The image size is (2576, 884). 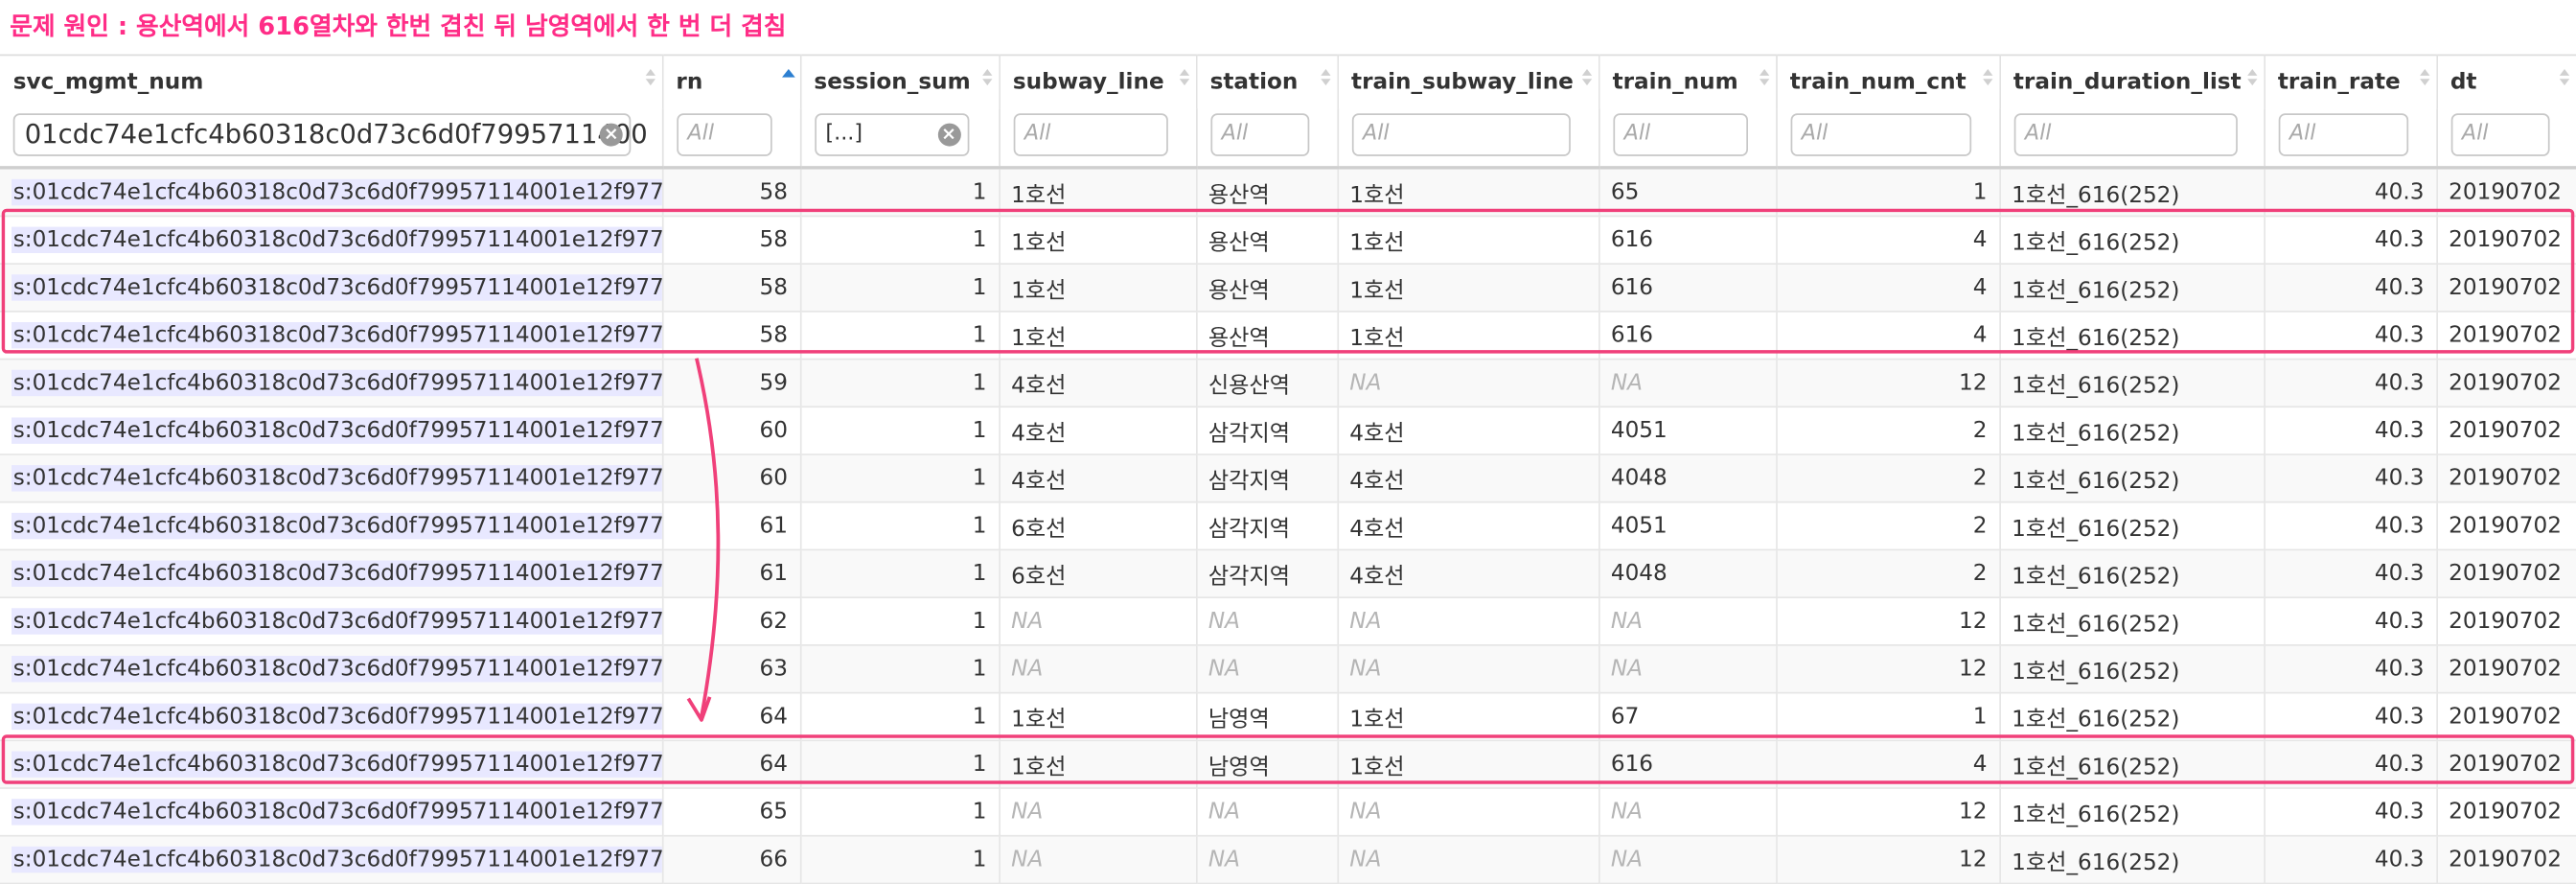 I want to click on col-header-dt: dt, so click(x=2506, y=81).